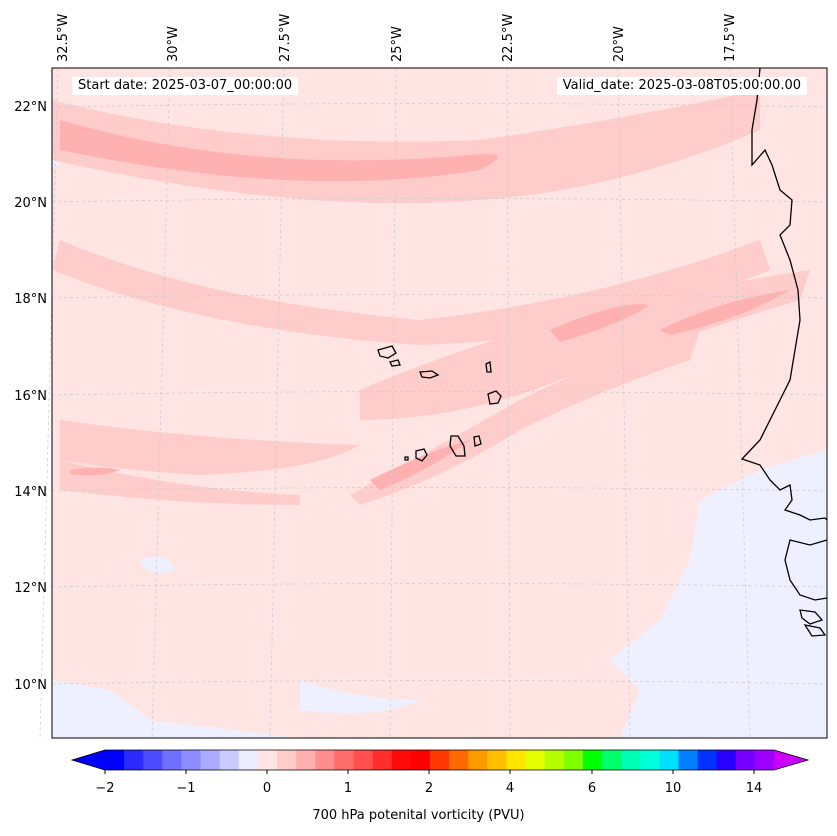  I want to click on lon-label: 20°W, so click(619, 44).